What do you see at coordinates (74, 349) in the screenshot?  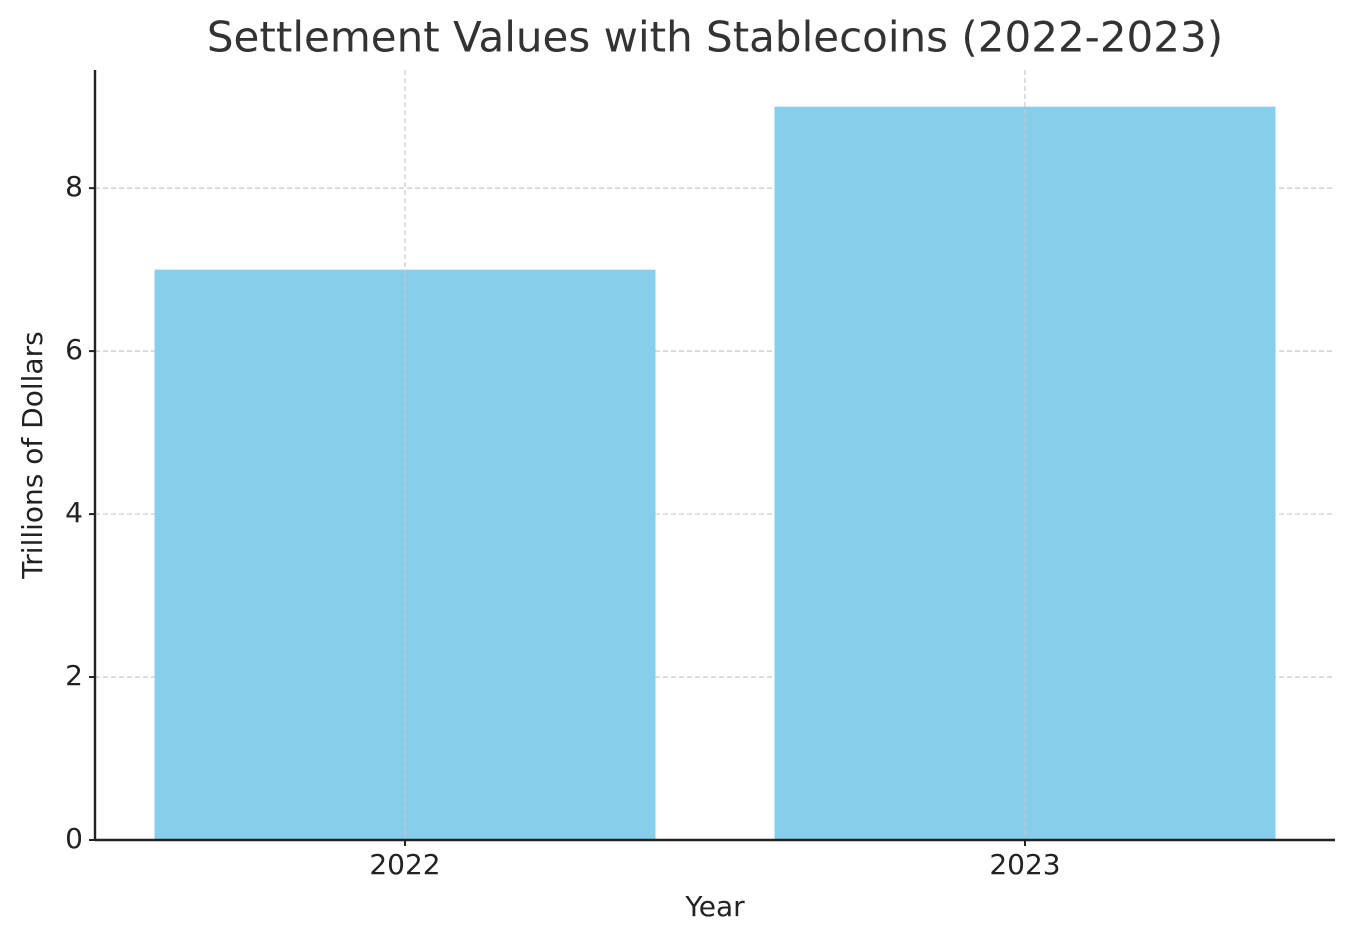 I see `y-tick-label: 6` at bounding box center [74, 349].